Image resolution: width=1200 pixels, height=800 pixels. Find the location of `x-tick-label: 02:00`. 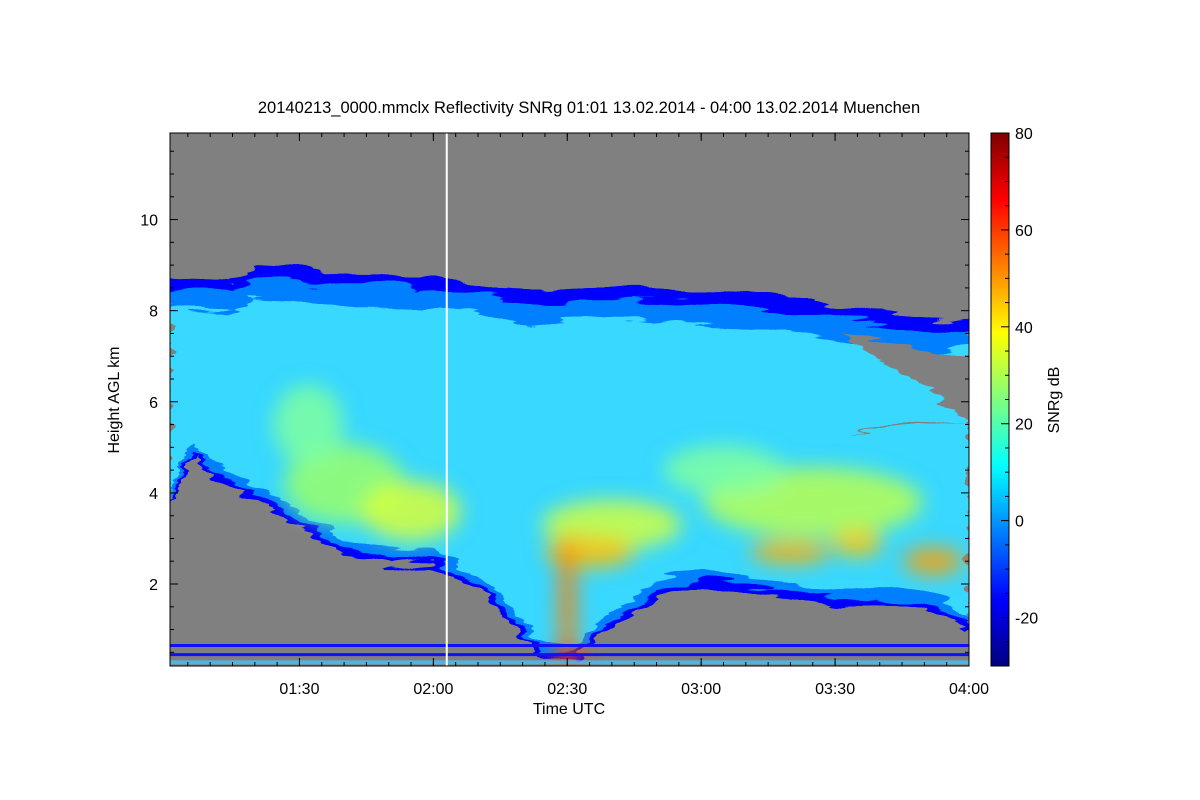

x-tick-label: 02:00 is located at coordinates (433, 689).